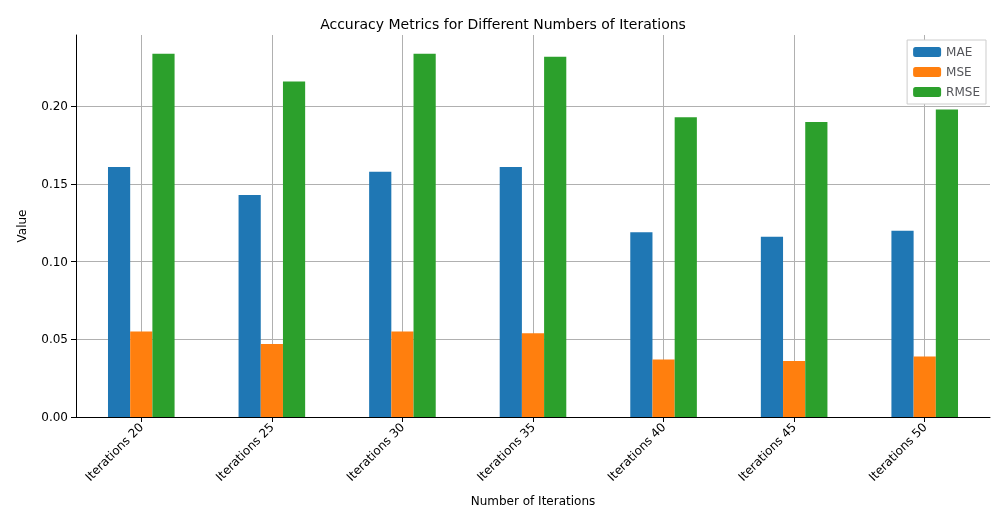 Image resolution: width=1008 pixels, height=525 pixels. What do you see at coordinates (22, 226) in the screenshot?
I see `y-axis-title: Value` at bounding box center [22, 226].